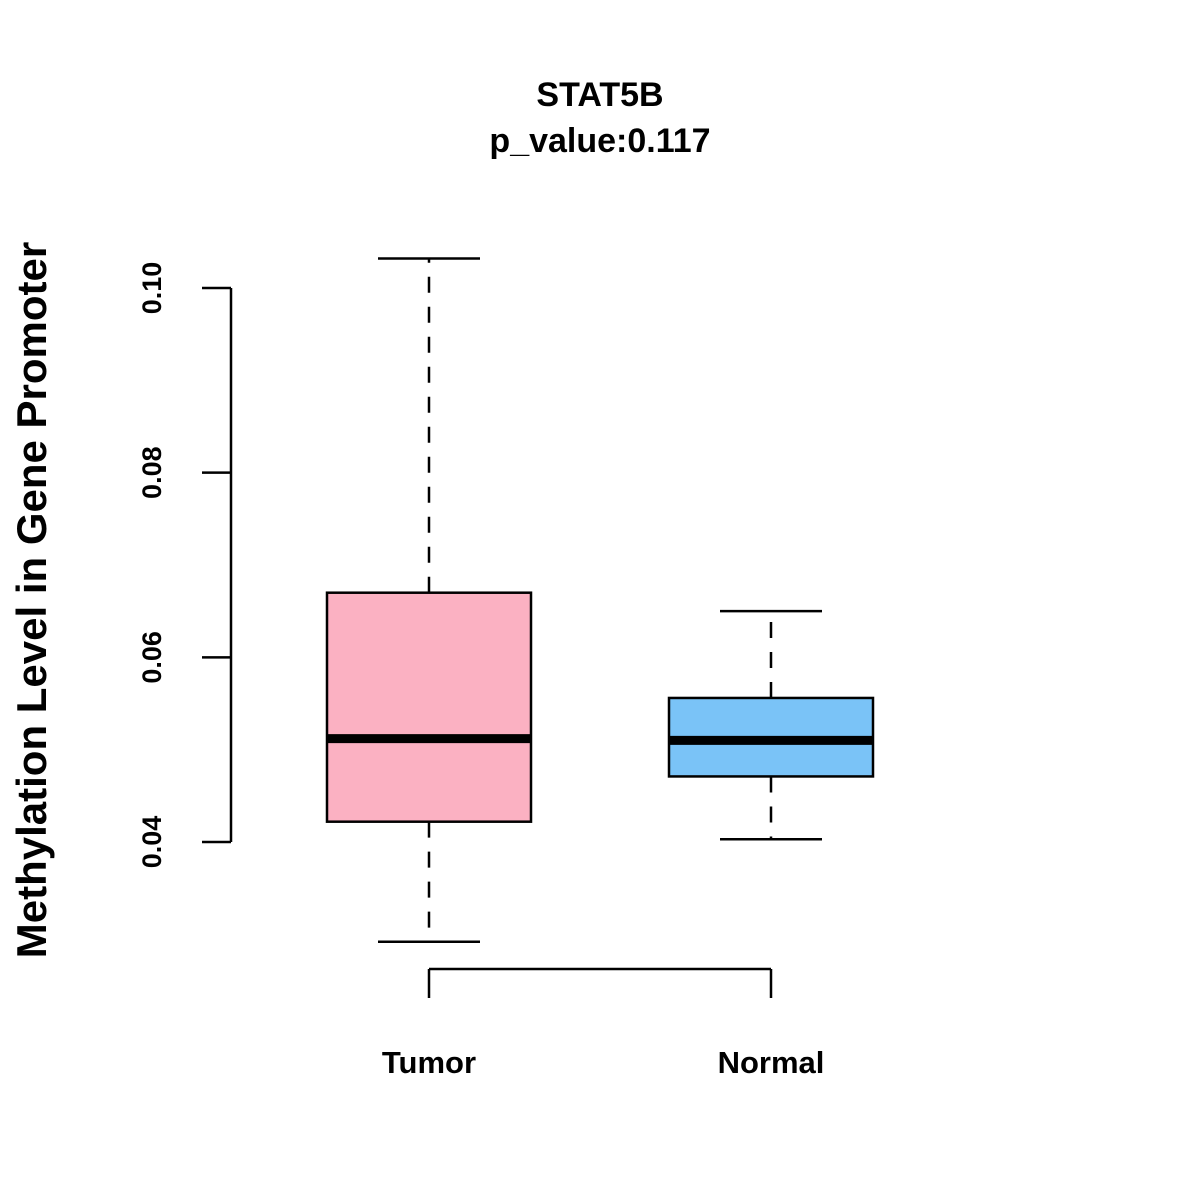 This screenshot has height=1200, width=1200. What do you see at coordinates (185, 565) in the screenshot?
I see `y-axis: 0.04 0.06 0.08 0.10` at bounding box center [185, 565].